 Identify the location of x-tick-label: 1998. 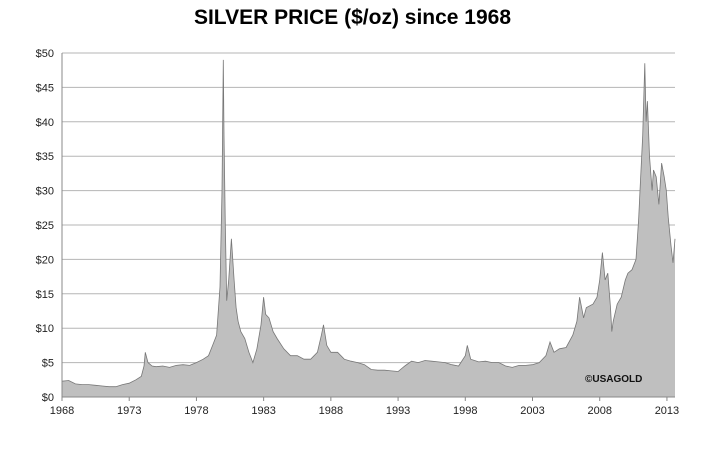
(465, 411).